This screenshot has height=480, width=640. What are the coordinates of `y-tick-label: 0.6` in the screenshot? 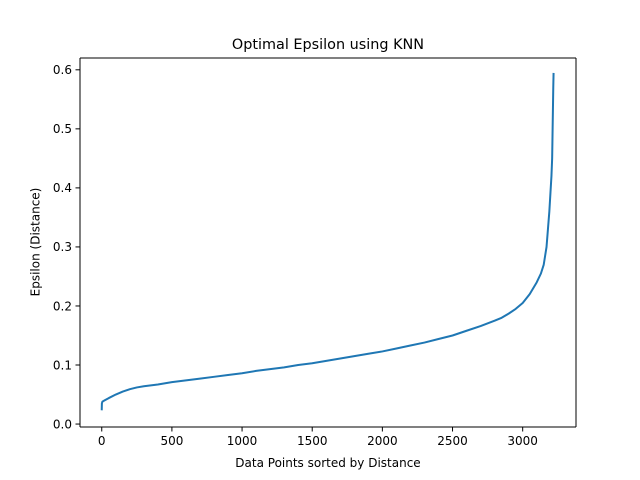 It's located at (62, 70).